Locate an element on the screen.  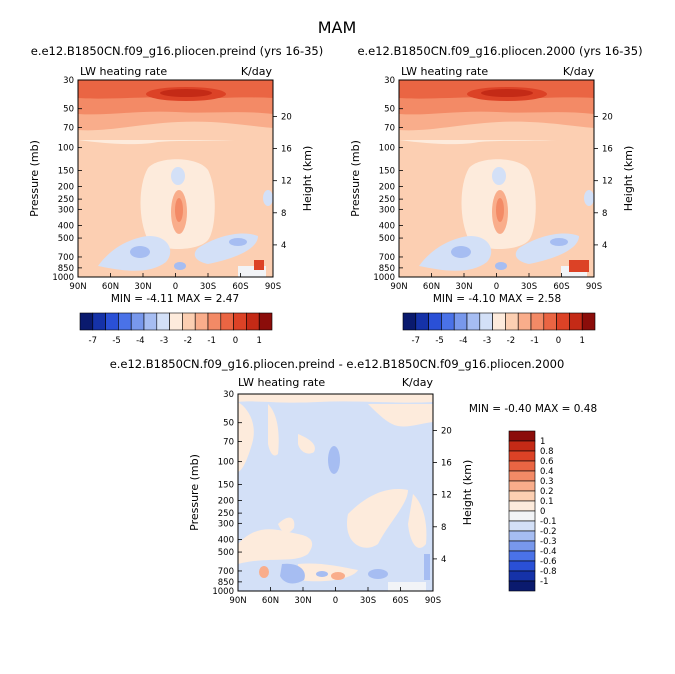
colorbar-left: -7 -5 -4 -3 -2 -1 0 1 is located at coordinates (176, 329).